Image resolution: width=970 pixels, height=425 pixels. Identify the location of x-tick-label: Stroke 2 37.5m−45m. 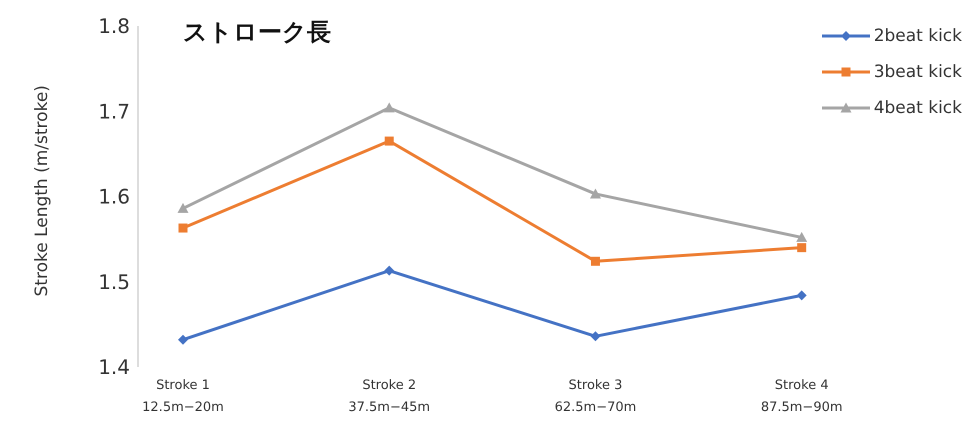
(389, 396).